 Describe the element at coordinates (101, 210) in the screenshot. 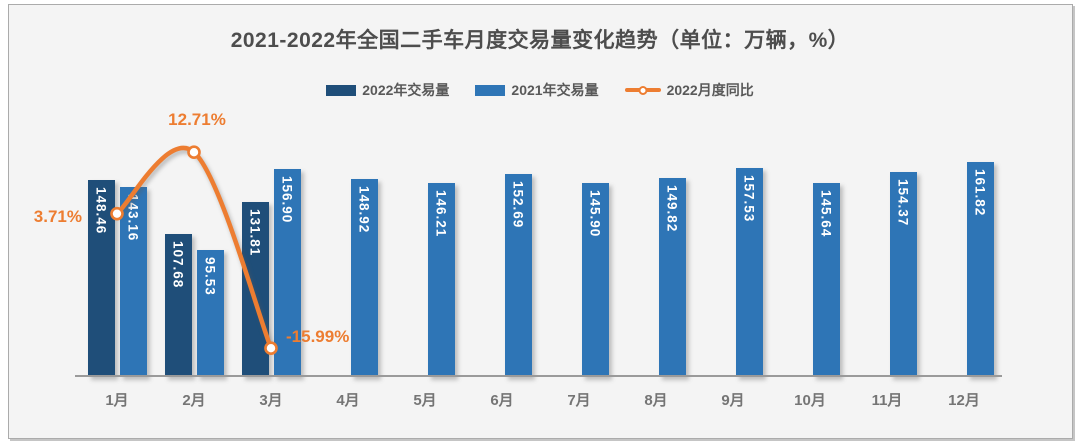

I see `bar-value-label: 148.46` at that location.